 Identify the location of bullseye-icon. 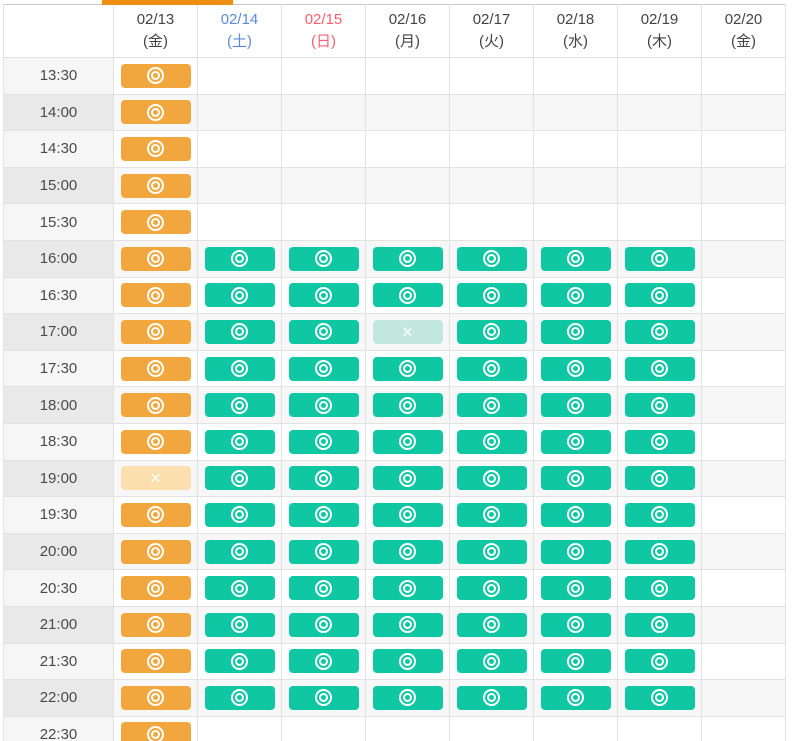
(407, 661).